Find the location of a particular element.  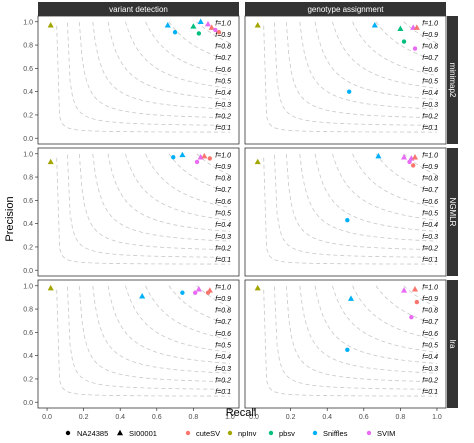

column-strip-label-variant-detection: variant detection is located at coordinates (138, 9).